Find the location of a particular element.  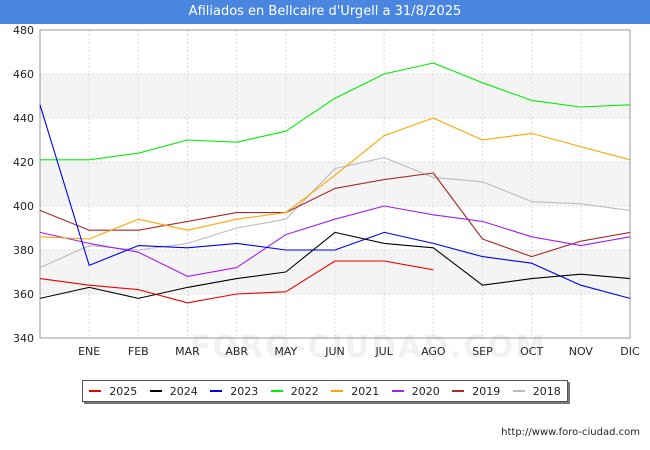

x-tick-label: JUL is located at coordinates (383, 351).